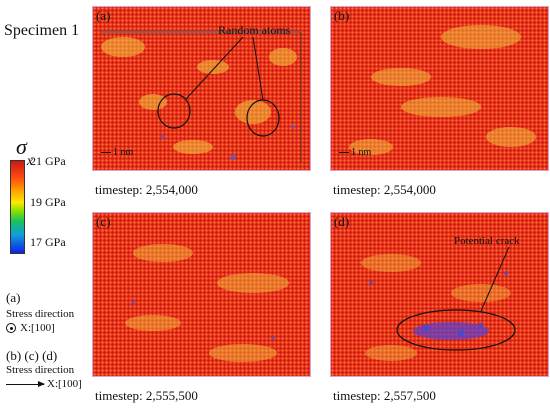  I want to click on legend-a-stress: Stress direction, so click(40, 314).